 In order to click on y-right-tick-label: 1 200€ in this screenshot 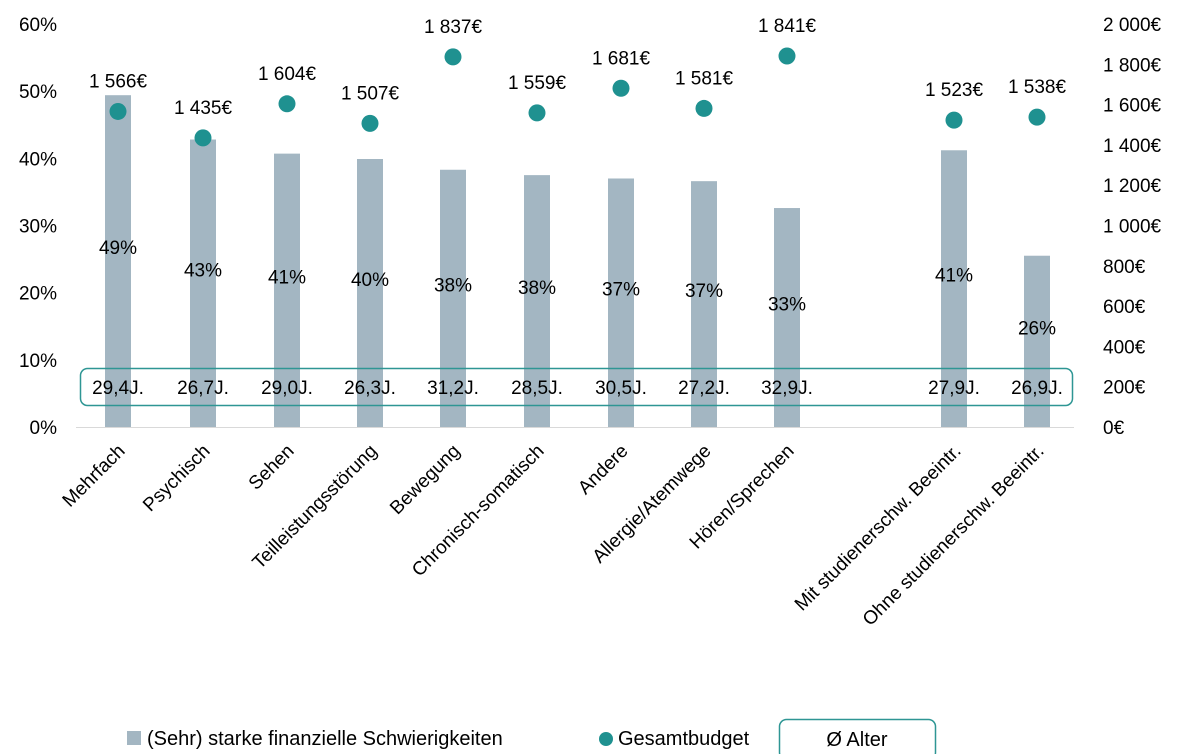, I will do `click(1132, 186)`.